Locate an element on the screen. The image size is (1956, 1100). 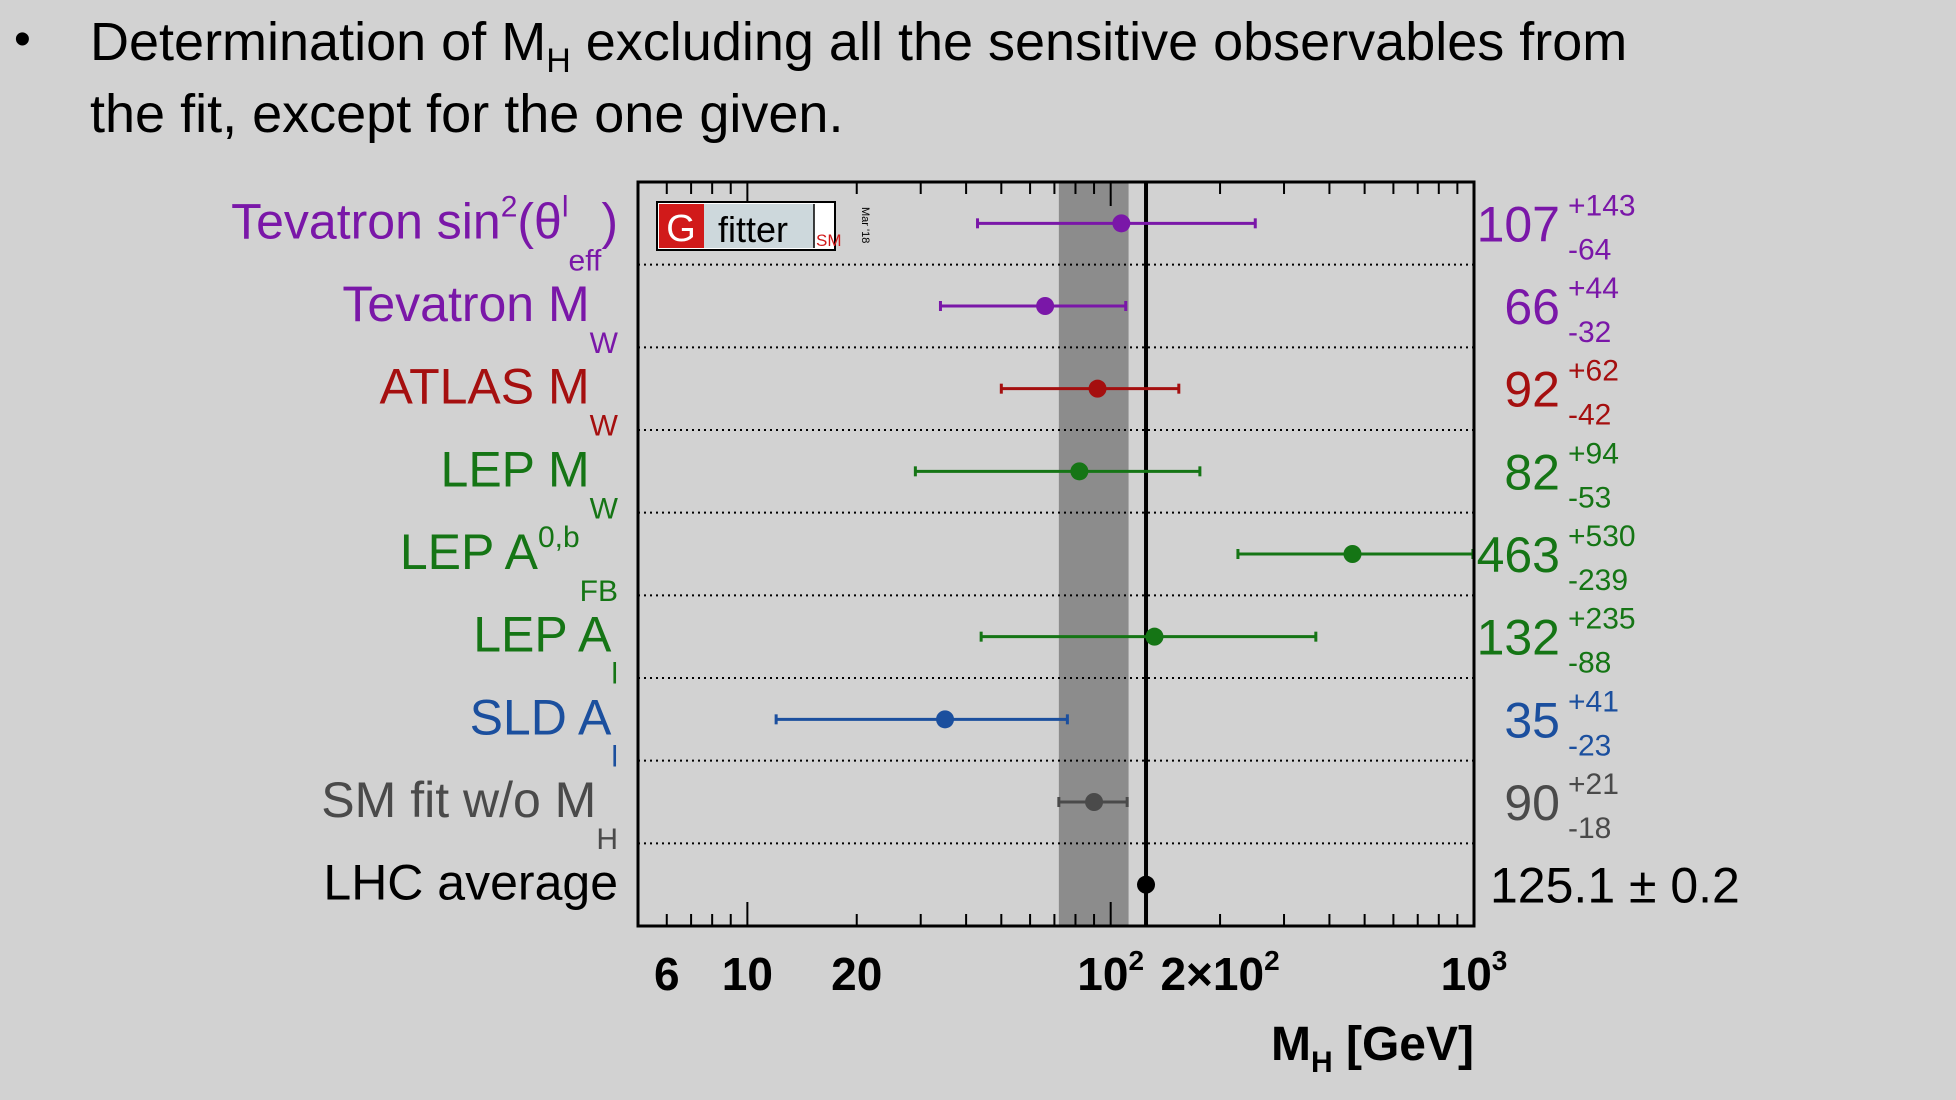
value-err-plus: +94 is located at coordinates (1593, 453).